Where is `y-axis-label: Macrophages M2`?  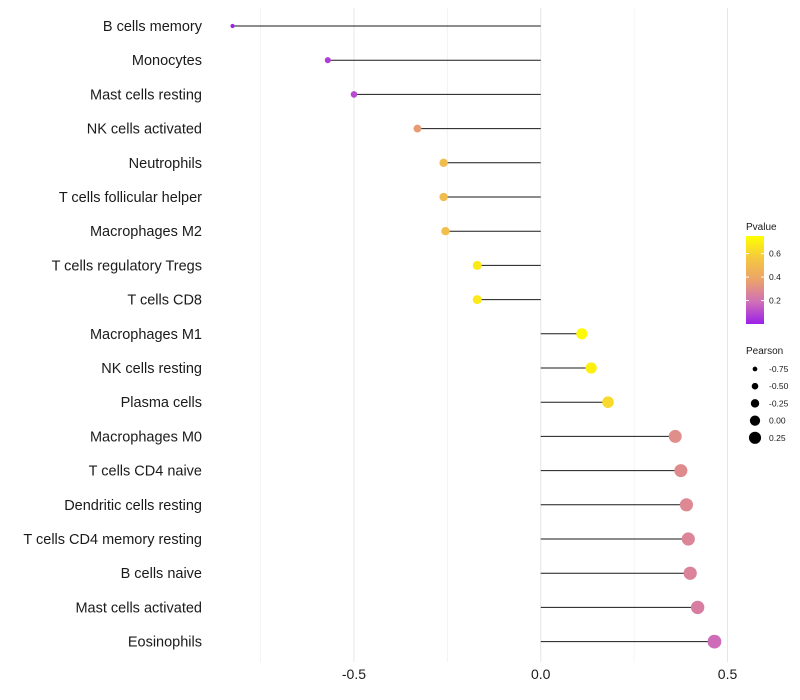 y-axis-label: Macrophages M2 is located at coordinates (146, 232).